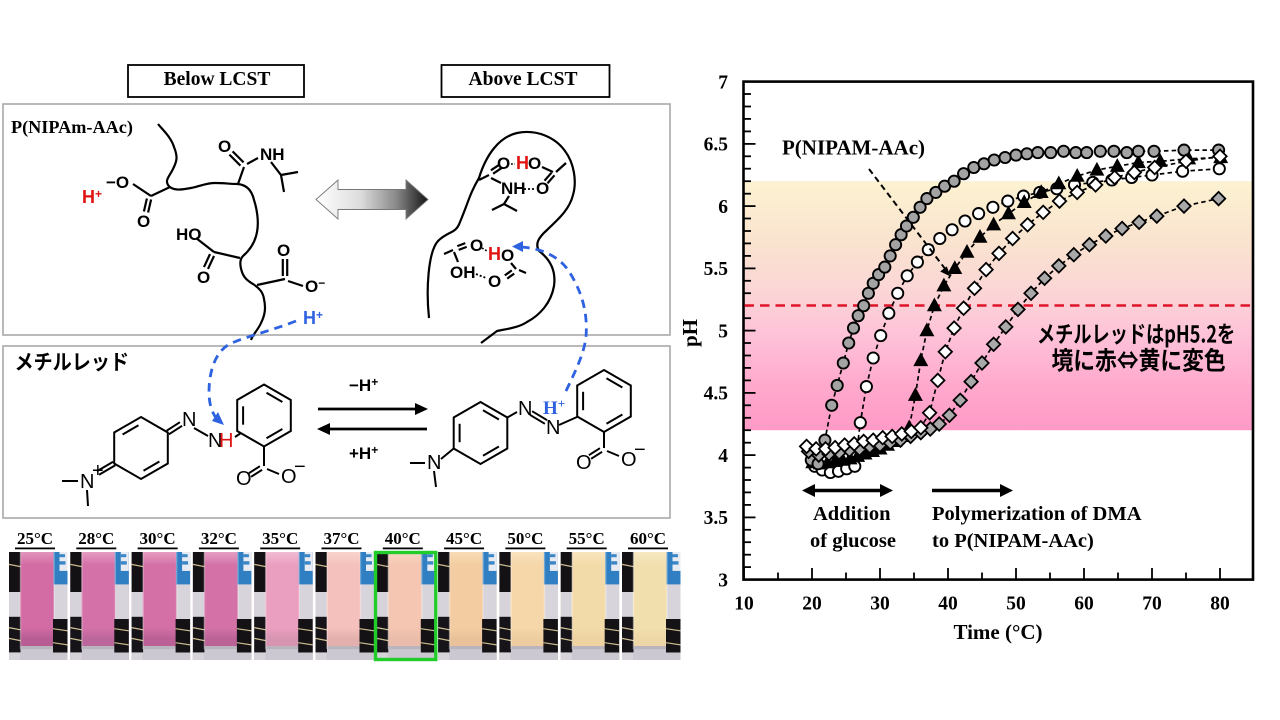 The width and height of the screenshot is (1280, 720). Describe the element at coordinates (525, 538) in the screenshot. I see `svg-text: 50°C` at that location.